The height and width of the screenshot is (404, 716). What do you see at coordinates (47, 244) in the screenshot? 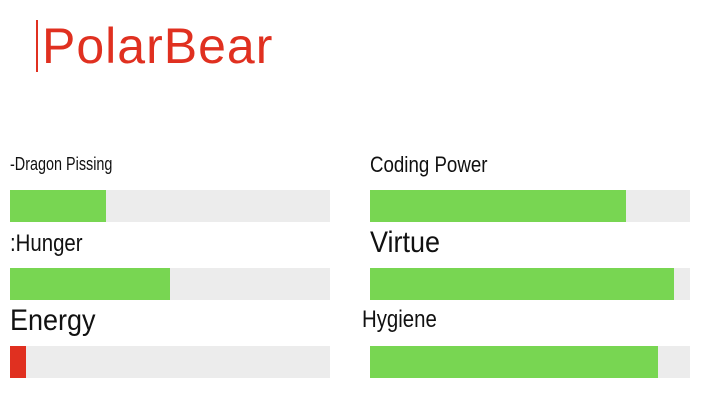
I see `stat-label: :Hunger` at bounding box center [47, 244].